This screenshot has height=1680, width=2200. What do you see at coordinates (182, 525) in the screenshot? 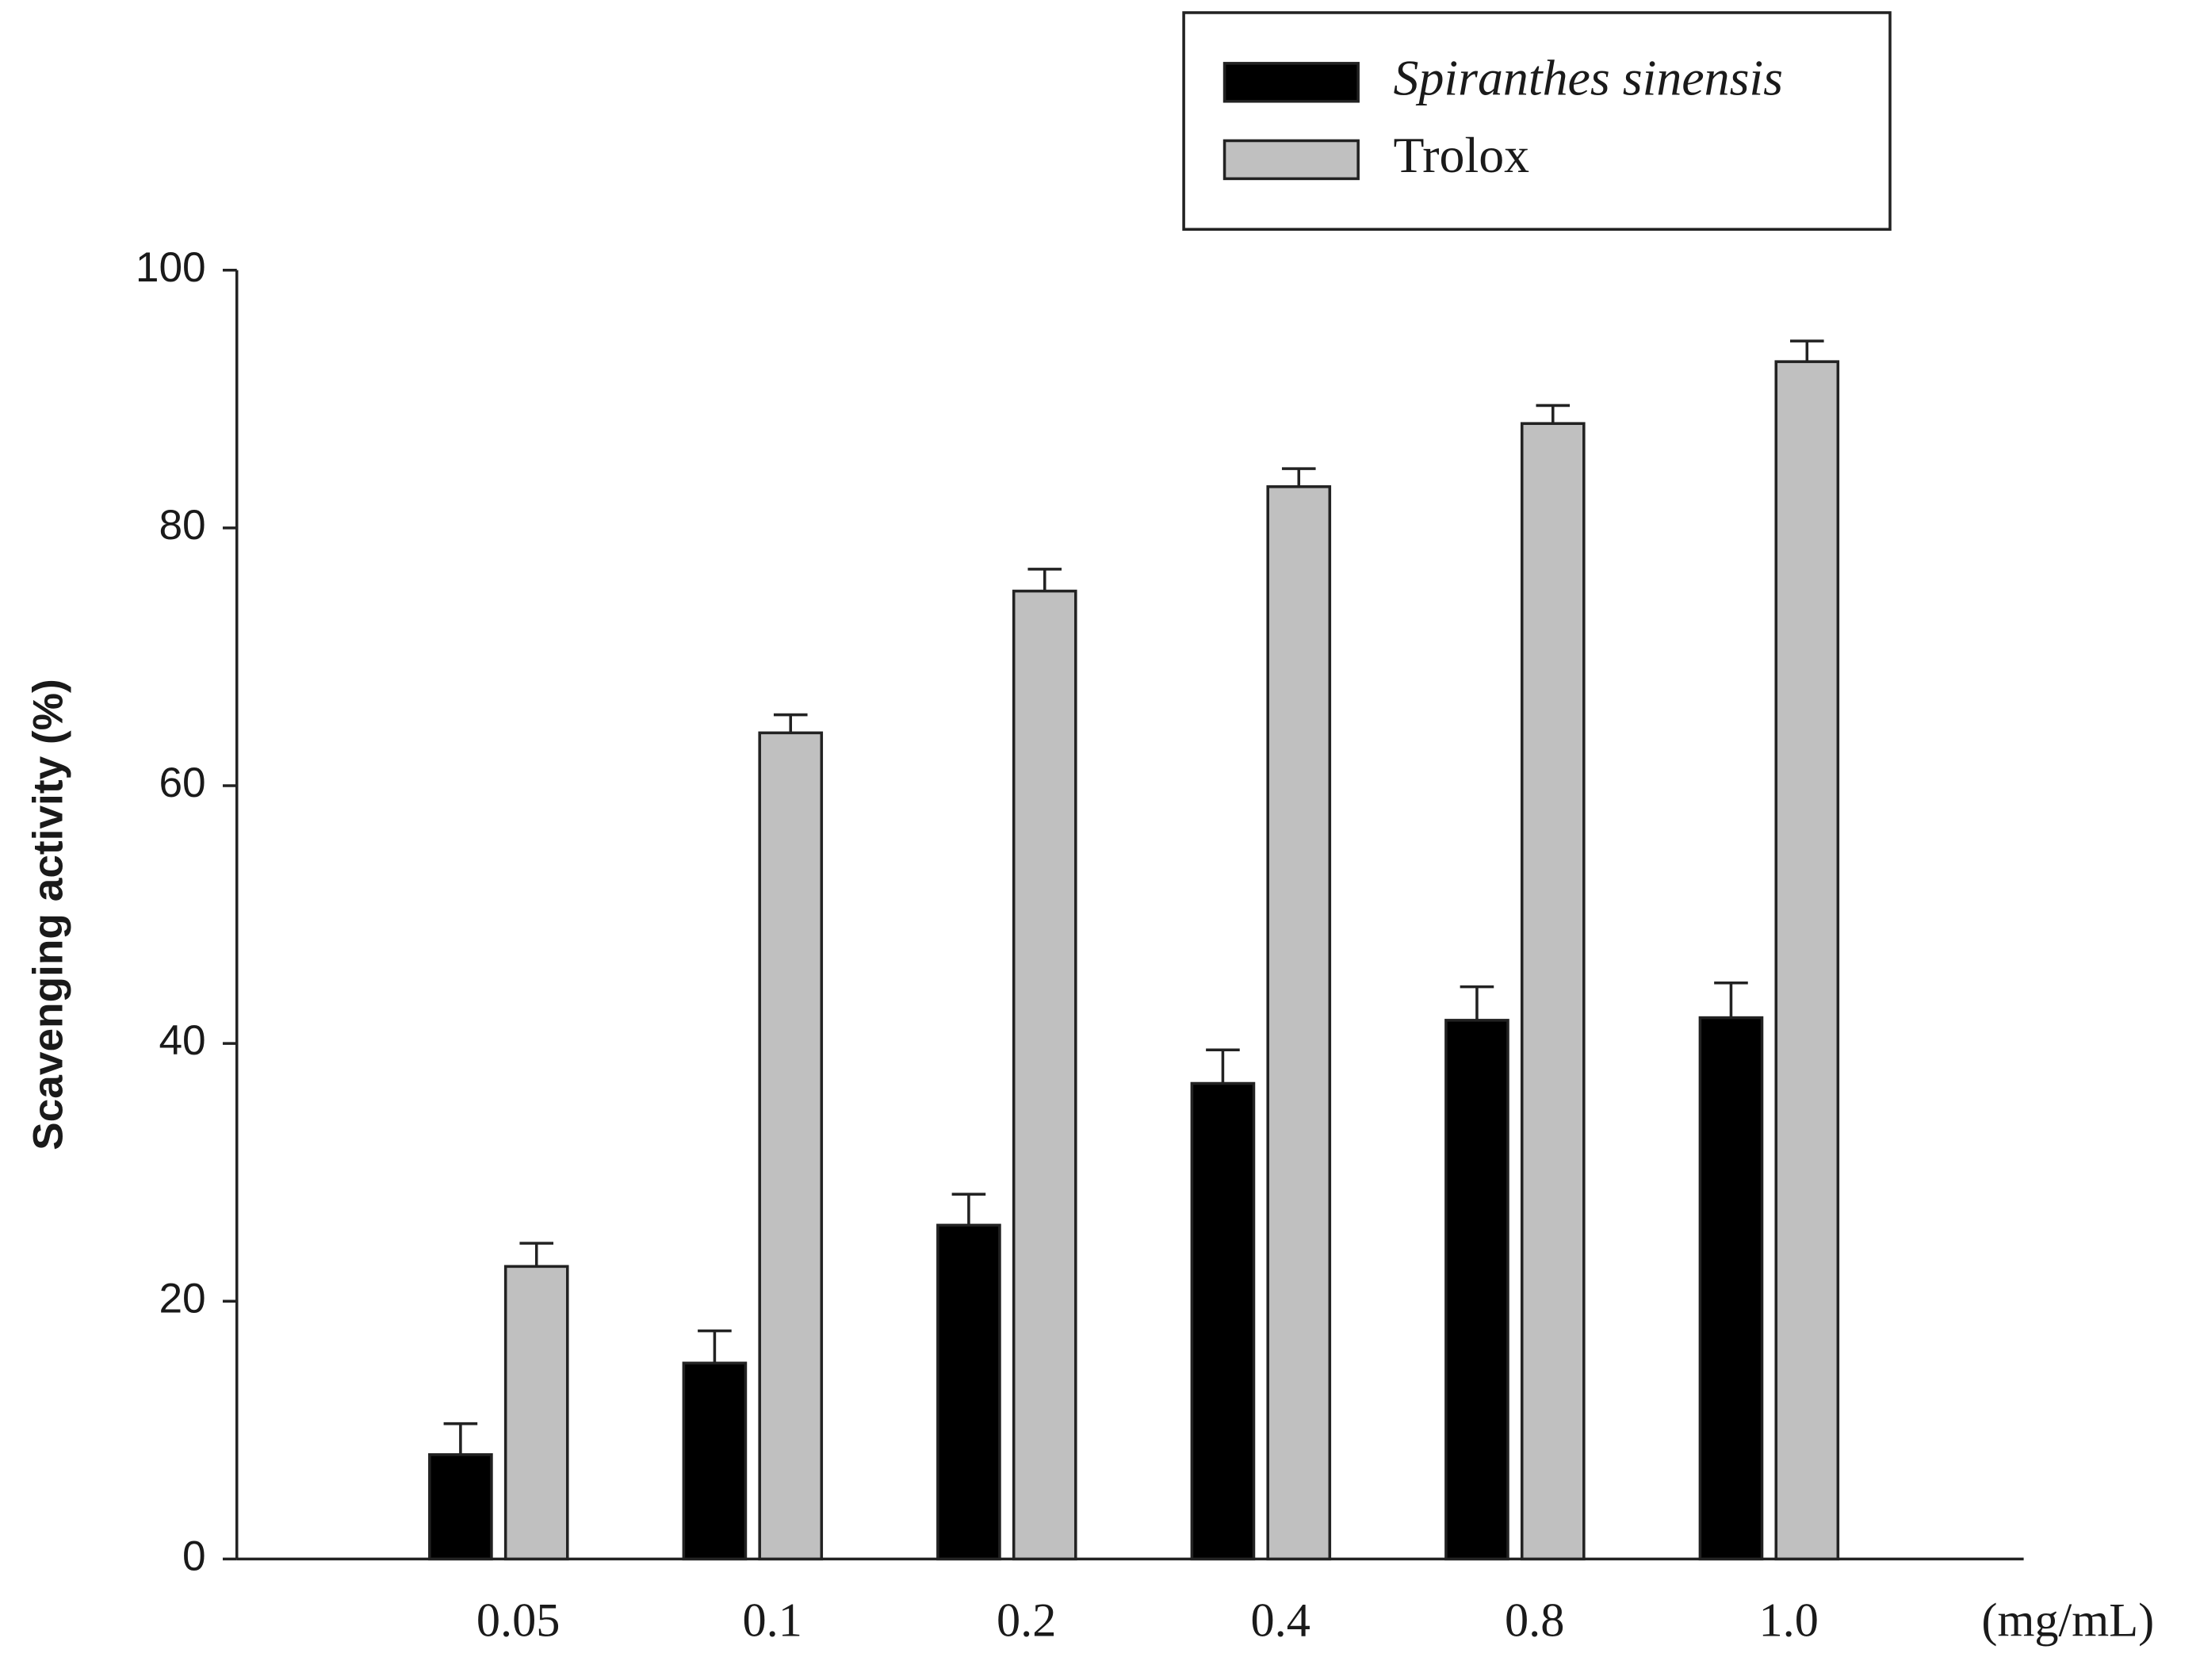
I see `y-tick-label: 80` at bounding box center [182, 525].